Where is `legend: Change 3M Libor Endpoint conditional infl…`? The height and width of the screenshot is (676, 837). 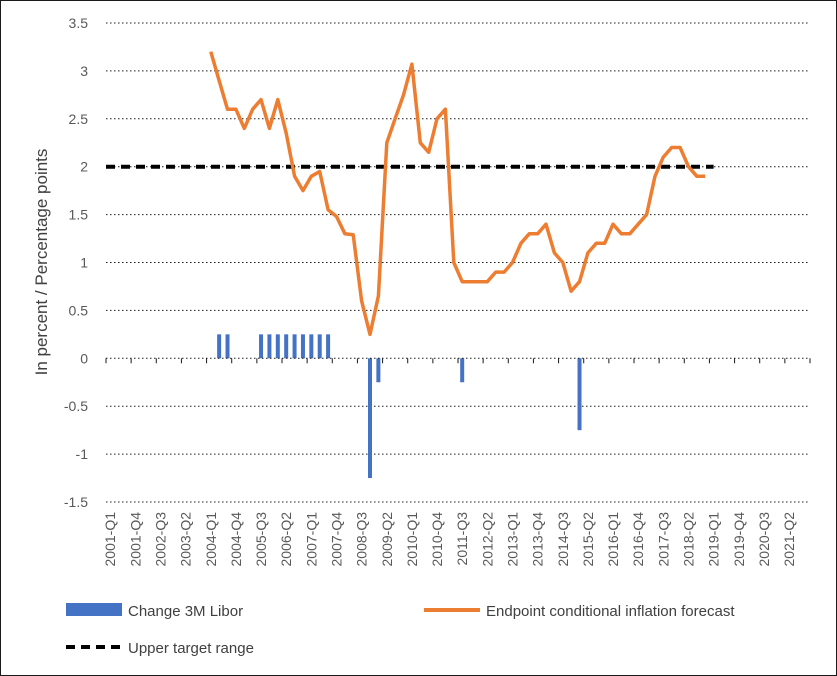
legend: Change 3M Libor Endpoint conditional infl… is located at coordinates (400, 630).